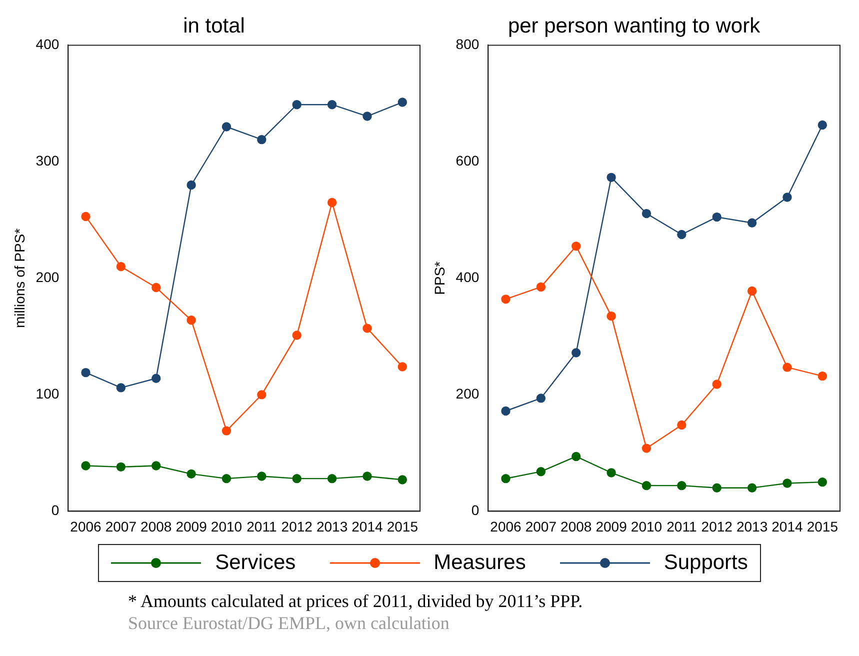  I want to click on source-note: Source Eurostat/DG EMPL, own calculation, so click(289, 623).